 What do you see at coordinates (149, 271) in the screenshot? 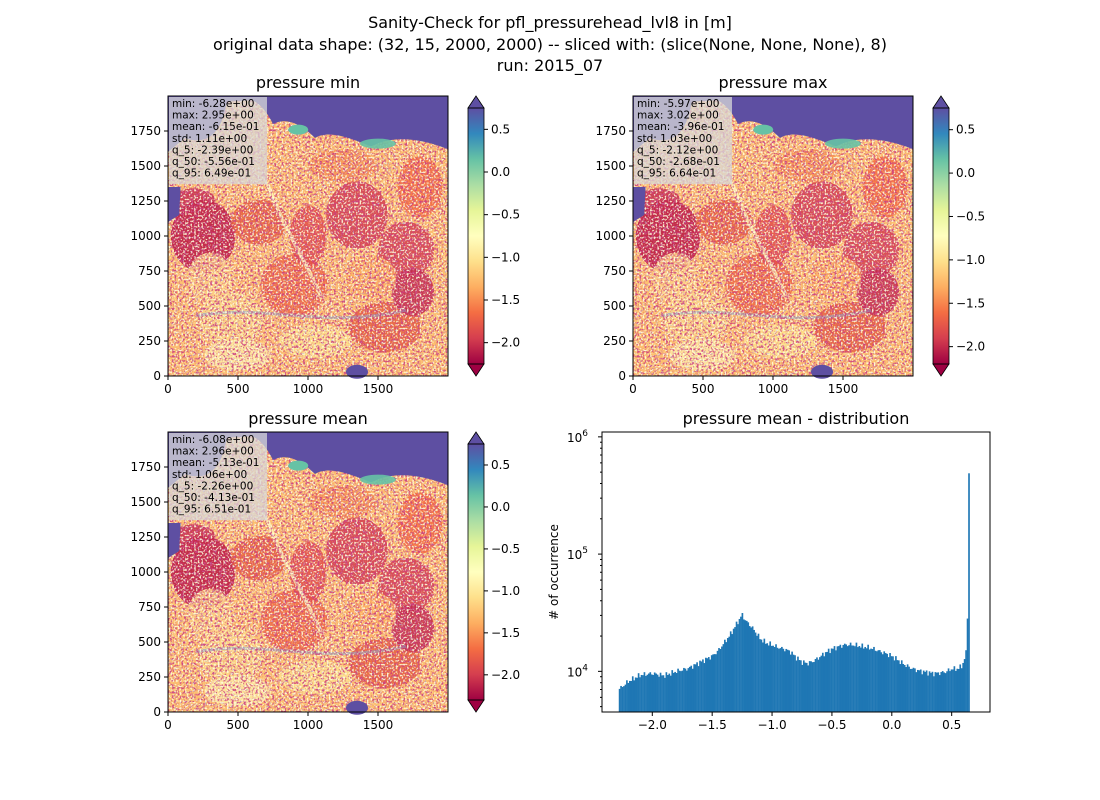
I see `y-tick-label: 750` at bounding box center [149, 271].